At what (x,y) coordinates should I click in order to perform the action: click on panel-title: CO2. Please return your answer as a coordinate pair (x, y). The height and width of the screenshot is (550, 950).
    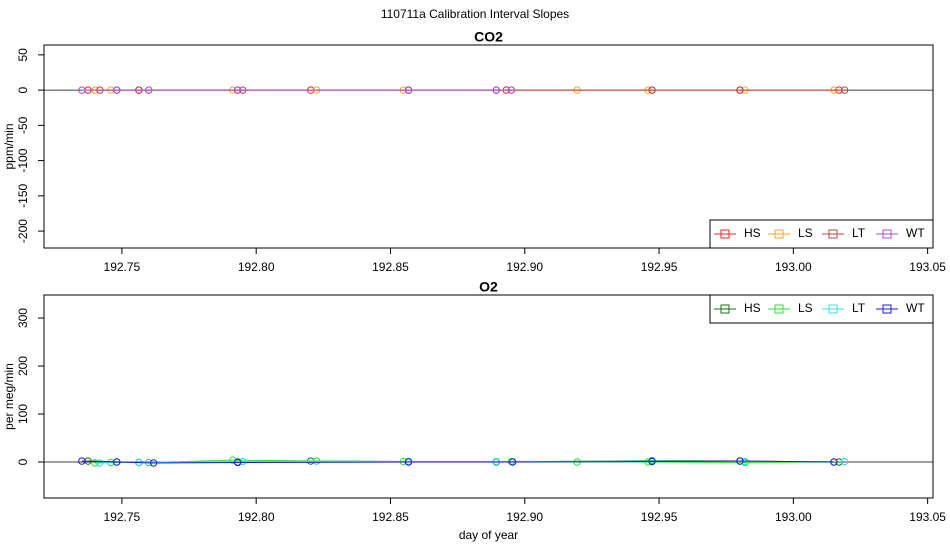
    Looking at the image, I should click on (488, 37).